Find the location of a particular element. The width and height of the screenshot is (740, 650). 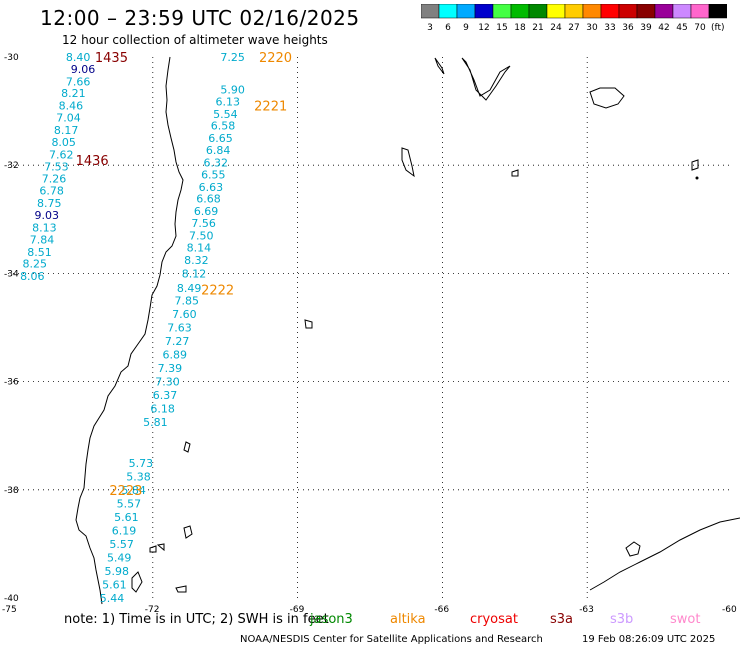

swh-label: 8.12 is located at coordinates (194, 273).